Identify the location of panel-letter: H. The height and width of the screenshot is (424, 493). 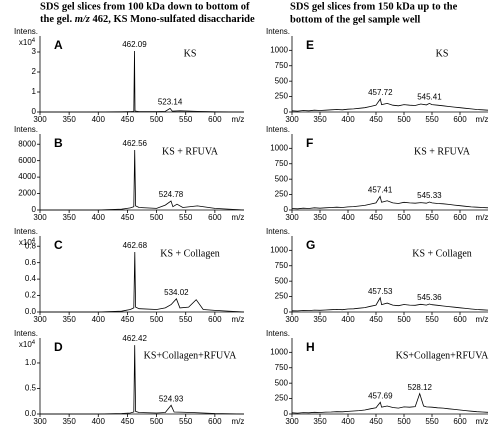
(310, 347).